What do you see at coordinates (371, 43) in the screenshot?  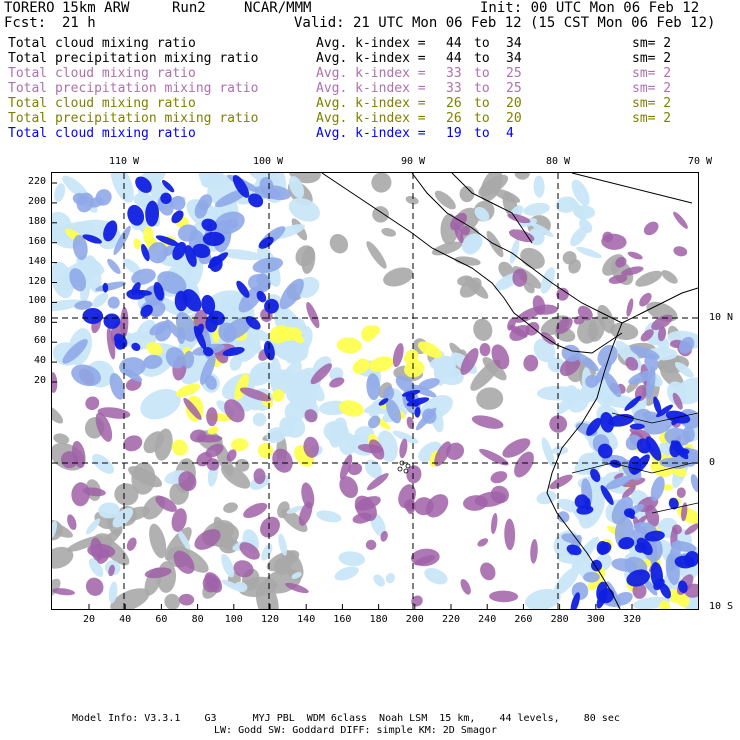 I see `legend-avg-label: Avg. k-index =` at bounding box center [371, 43].